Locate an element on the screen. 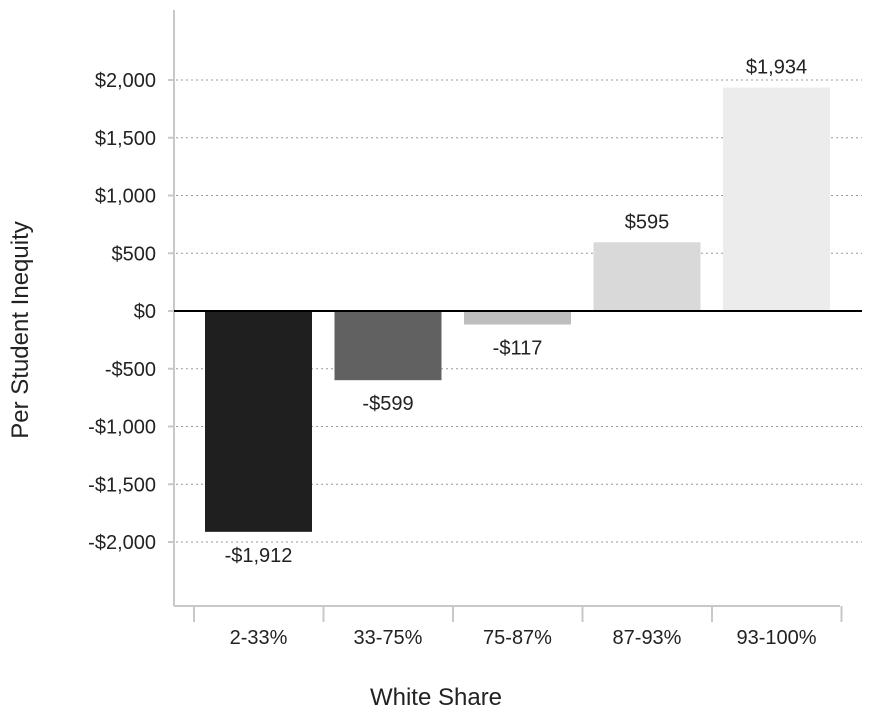  x-axis-title: White Share is located at coordinates (436, 697).